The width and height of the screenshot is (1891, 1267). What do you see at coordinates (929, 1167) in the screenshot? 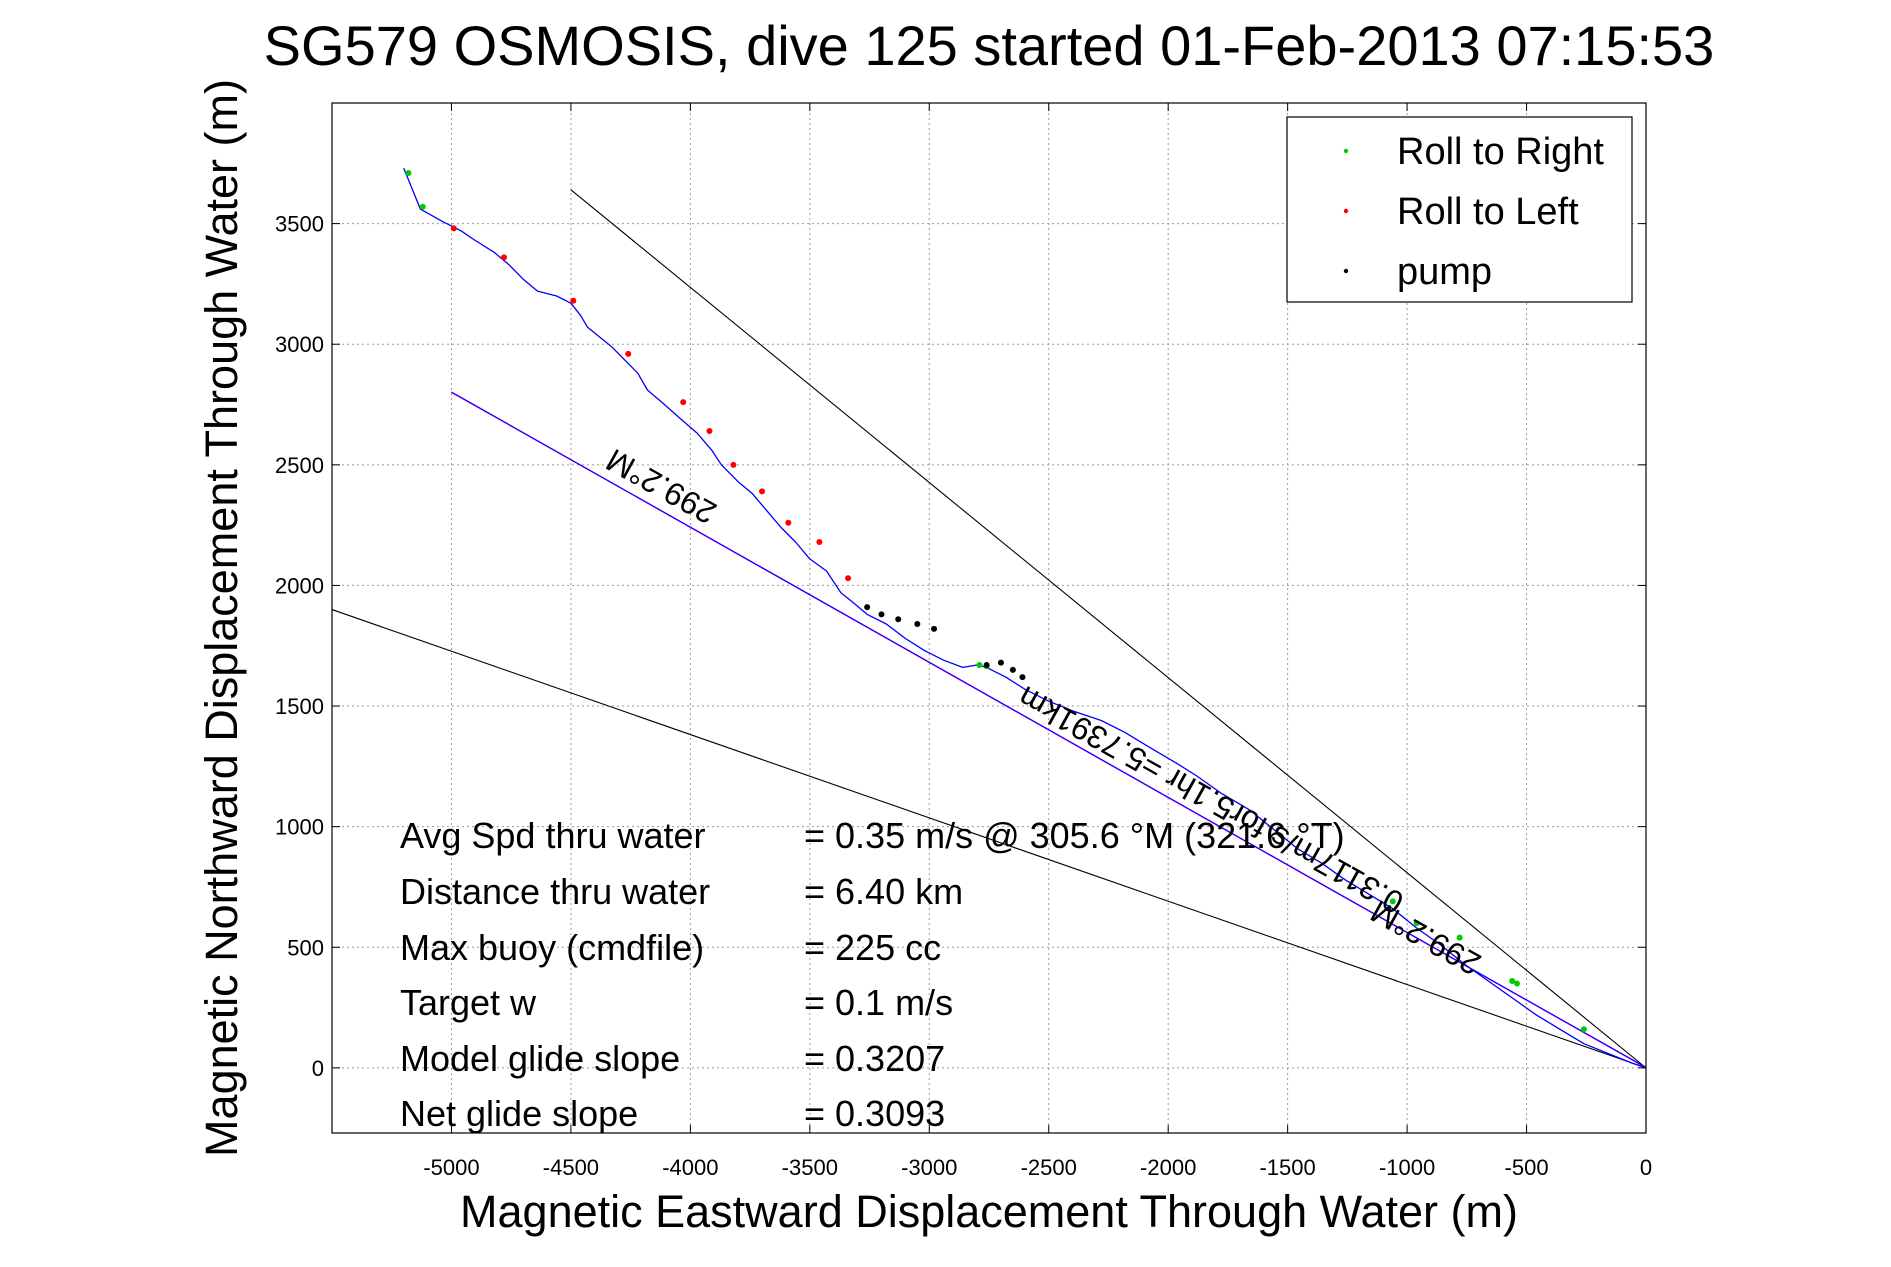
I see `x-tick-label: -3000` at bounding box center [929, 1167].